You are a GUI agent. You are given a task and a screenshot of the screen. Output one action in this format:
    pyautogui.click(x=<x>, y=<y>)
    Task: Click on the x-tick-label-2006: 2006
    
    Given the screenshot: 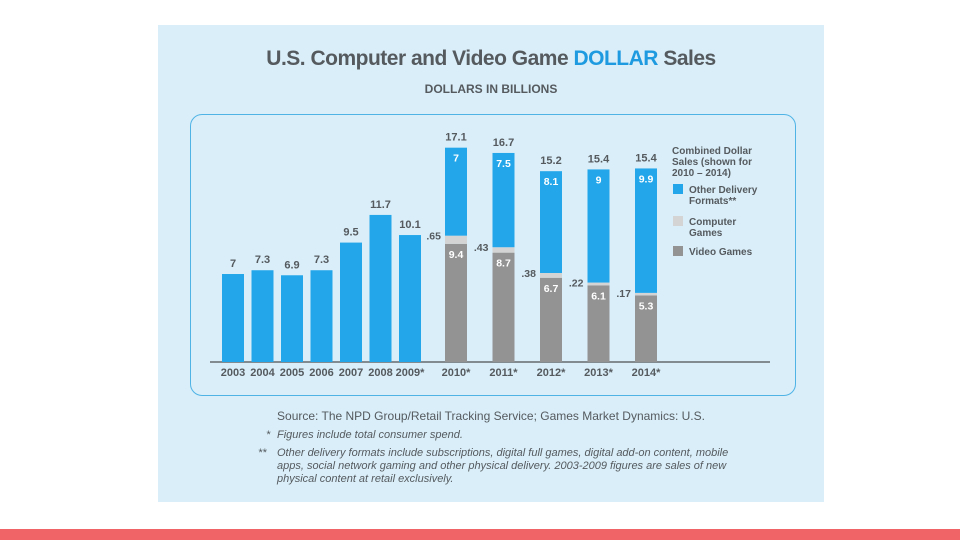 What is the action you would take?
    pyautogui.click(x=321, y=373)
    